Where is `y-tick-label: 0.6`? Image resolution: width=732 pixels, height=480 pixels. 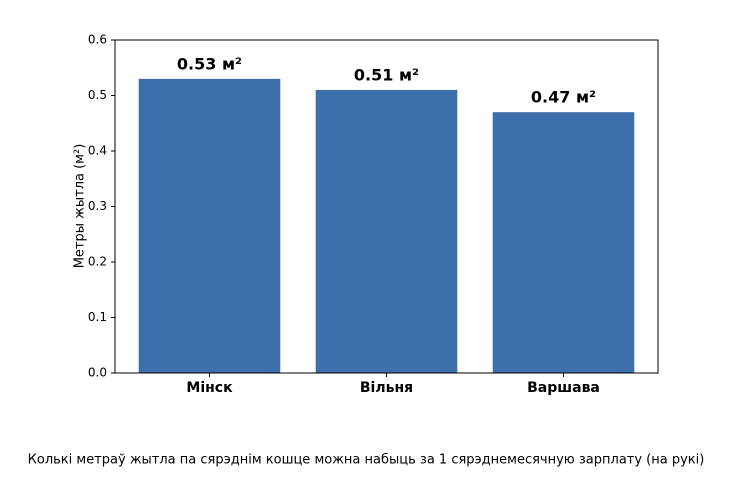
y-tick-label: 0.6 is located at coordinates (97, 40).